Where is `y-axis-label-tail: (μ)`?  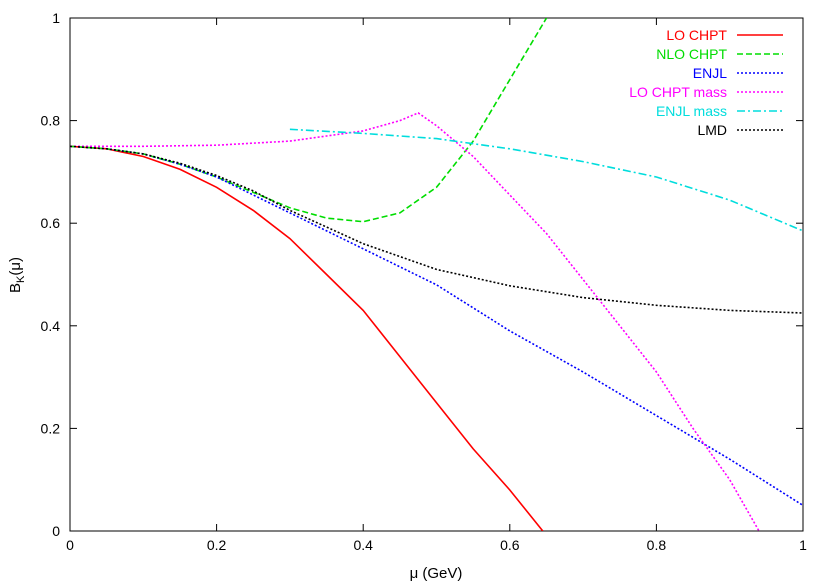 y-axis-label-tail: (μ) is located at coordinates (15, 266).